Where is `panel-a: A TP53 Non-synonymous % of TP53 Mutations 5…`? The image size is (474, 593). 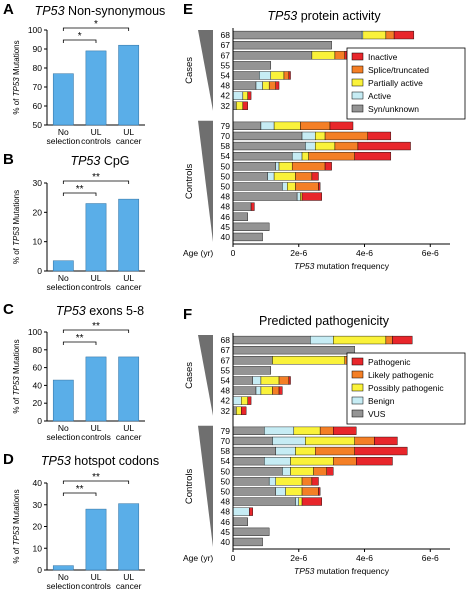 panel-a: A TP53 Non-synonymous % of TP53 Mutations 5… is located at coordinates (84, 73).